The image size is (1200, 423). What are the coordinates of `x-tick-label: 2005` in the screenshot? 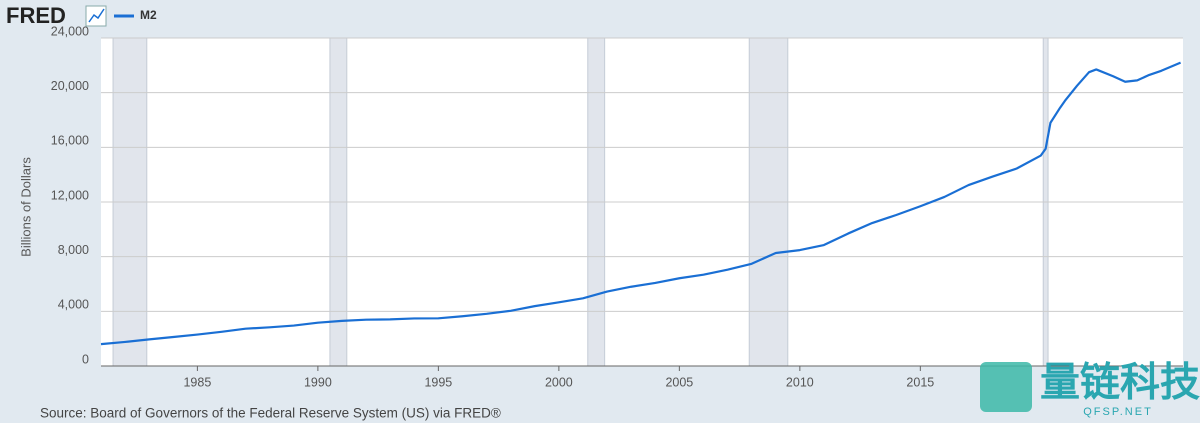 It's located at (679, 382).